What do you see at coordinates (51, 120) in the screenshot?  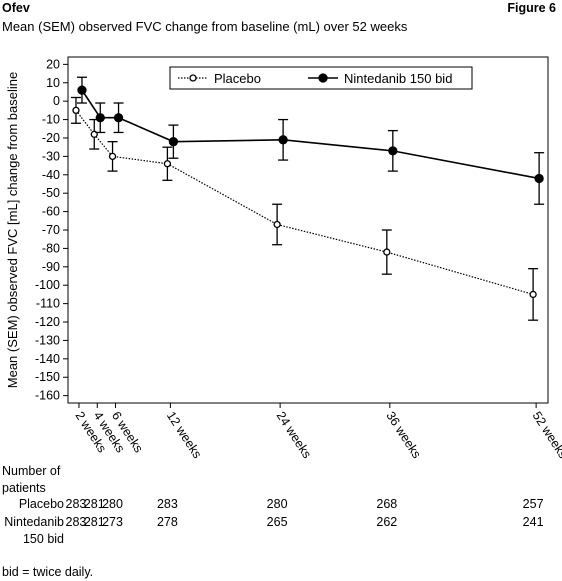 I see `y-tick-label: -10` at bounding box center [51, 120].